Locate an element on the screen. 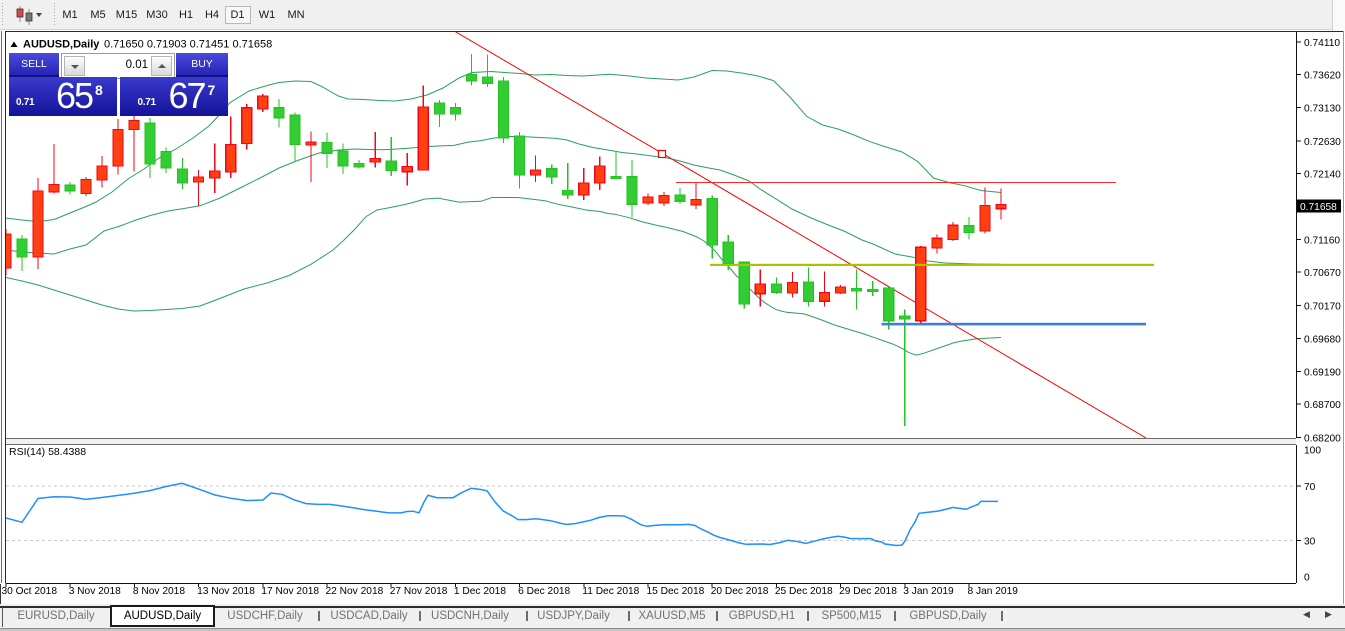 Image resolution: width=1345 pixels, height=631 pixels. svg-text: 70 is located at coordinates (1310, 487).